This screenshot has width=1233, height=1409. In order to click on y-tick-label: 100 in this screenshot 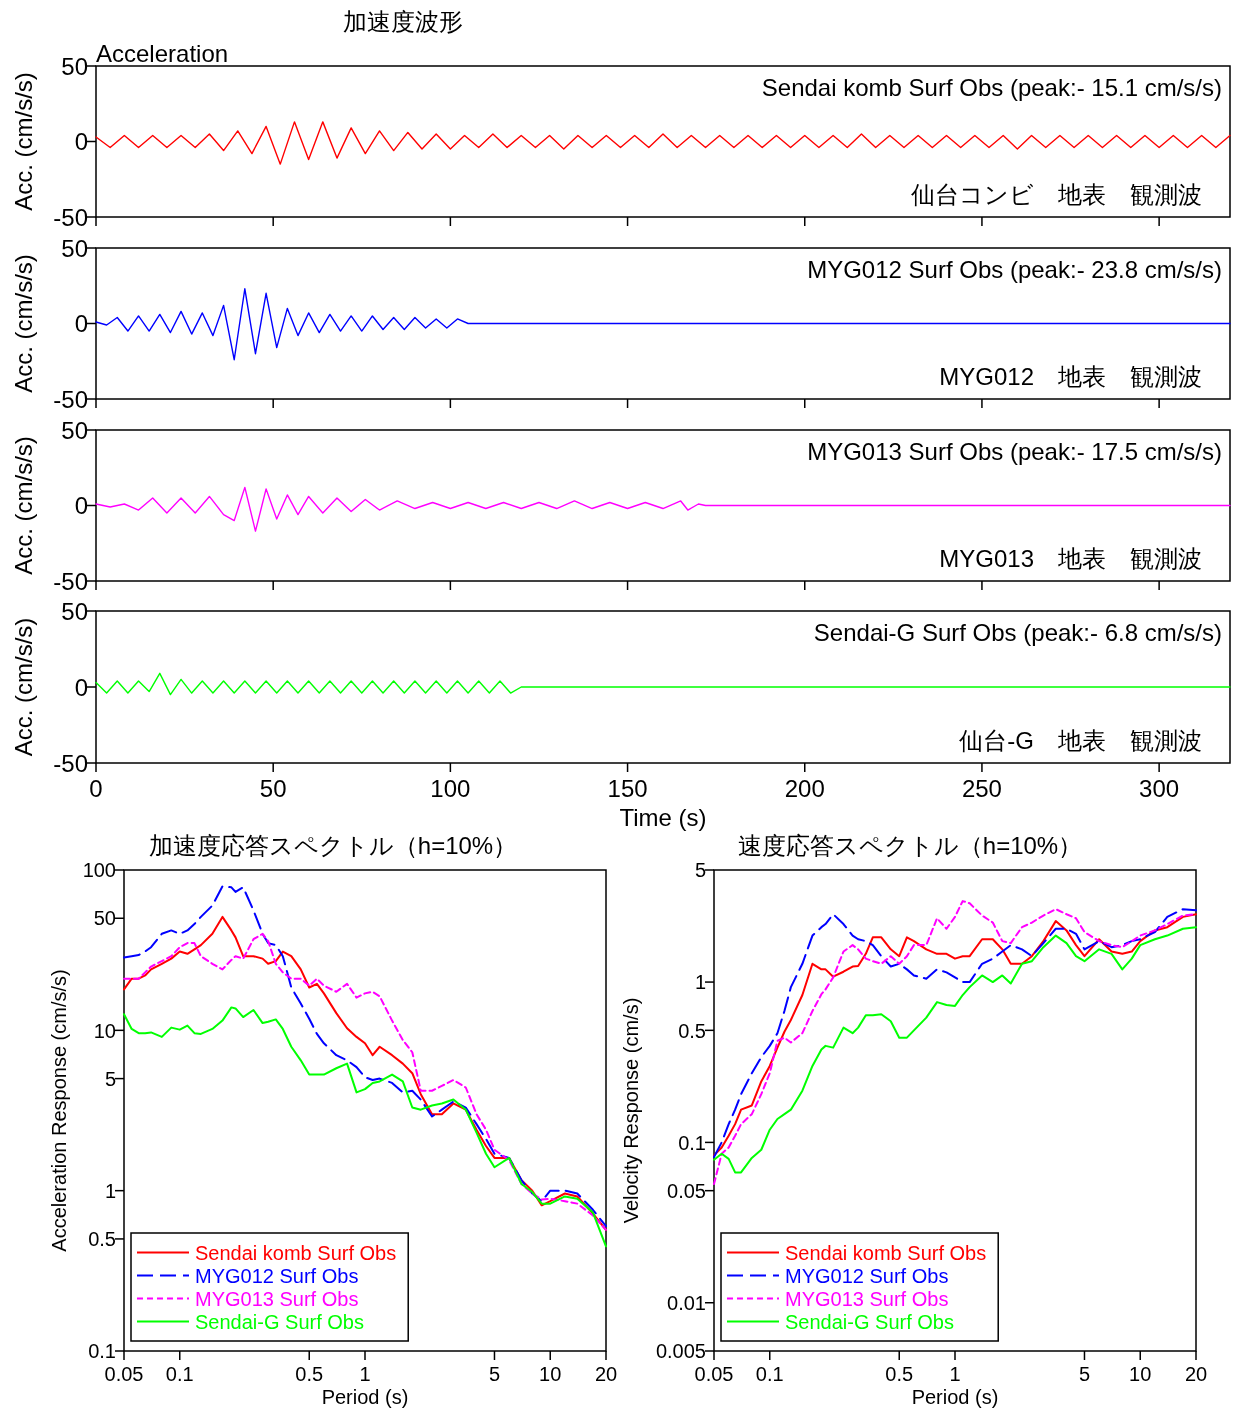, I will do `click(99, 870)`.